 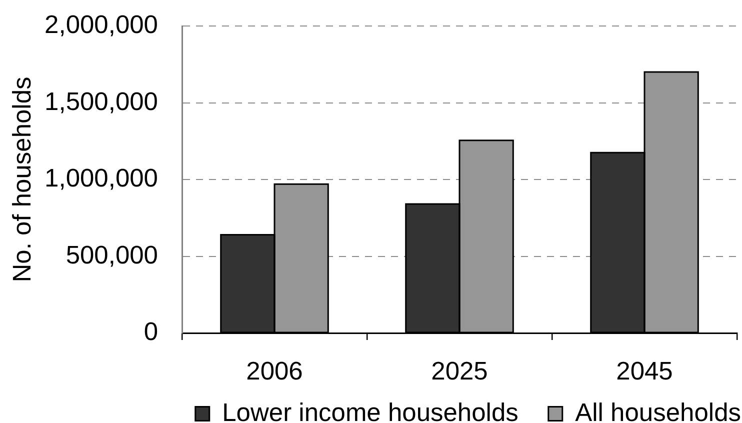 What do you see at coordinates (101, 178) in the screenshot?
I see `y-tick-label: 1,000,000` at bounding box center [101, 178].